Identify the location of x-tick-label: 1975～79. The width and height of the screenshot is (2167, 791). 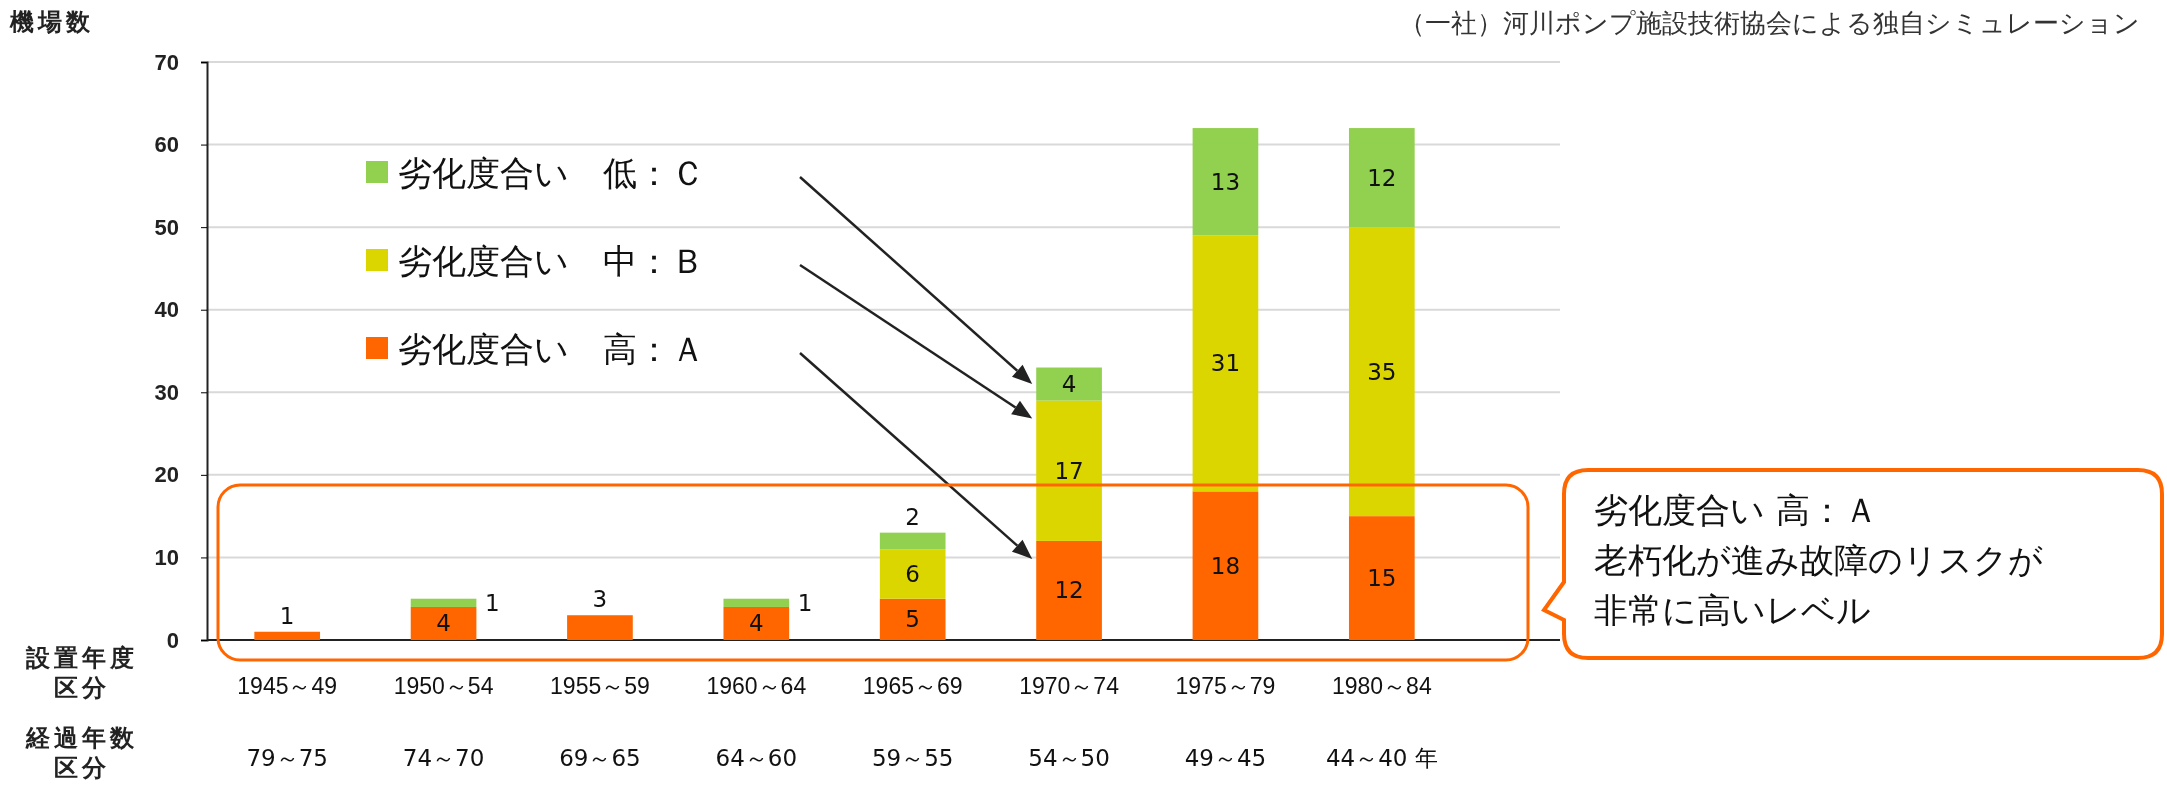
(1225, 686).